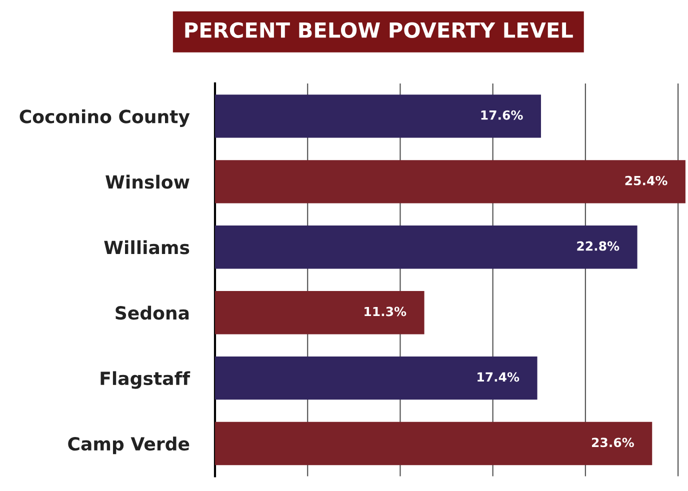  Describe the element at coordinates (613, 443) in the screenshot. I see `data-label: 23.6%` at that location.